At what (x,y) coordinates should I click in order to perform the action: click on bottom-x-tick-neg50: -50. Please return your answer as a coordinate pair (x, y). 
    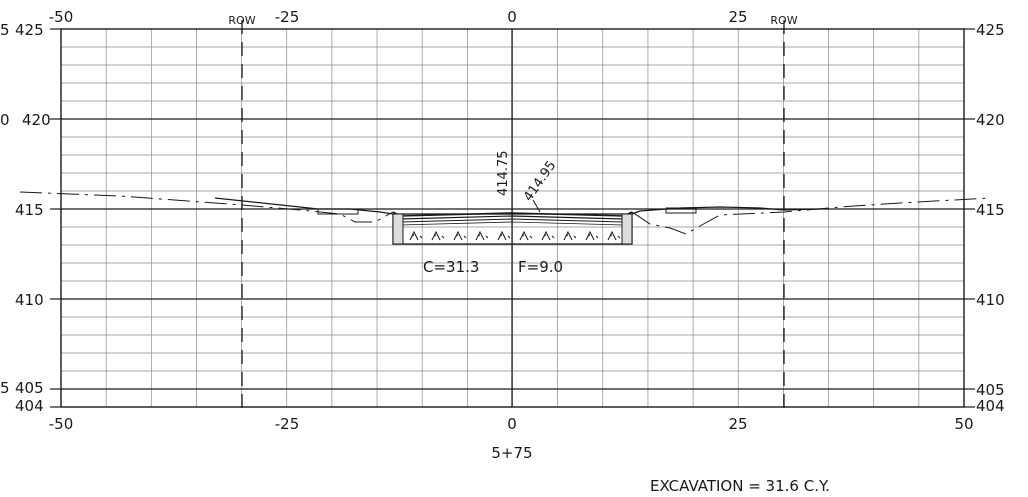
    Looking at the image, I should click on (61, 424).